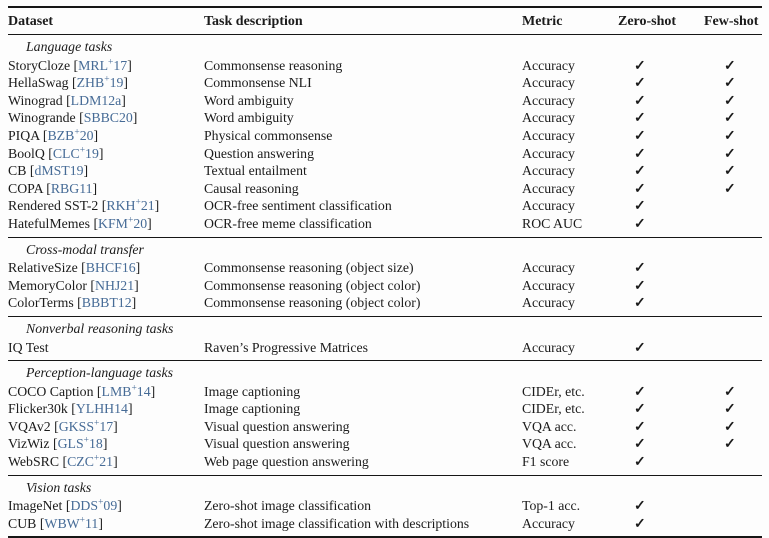 The image size is (769, 538). Describe the element at coordinates (126, 391) in the screenshot. I see `citation-link: LMB+14` at that location.